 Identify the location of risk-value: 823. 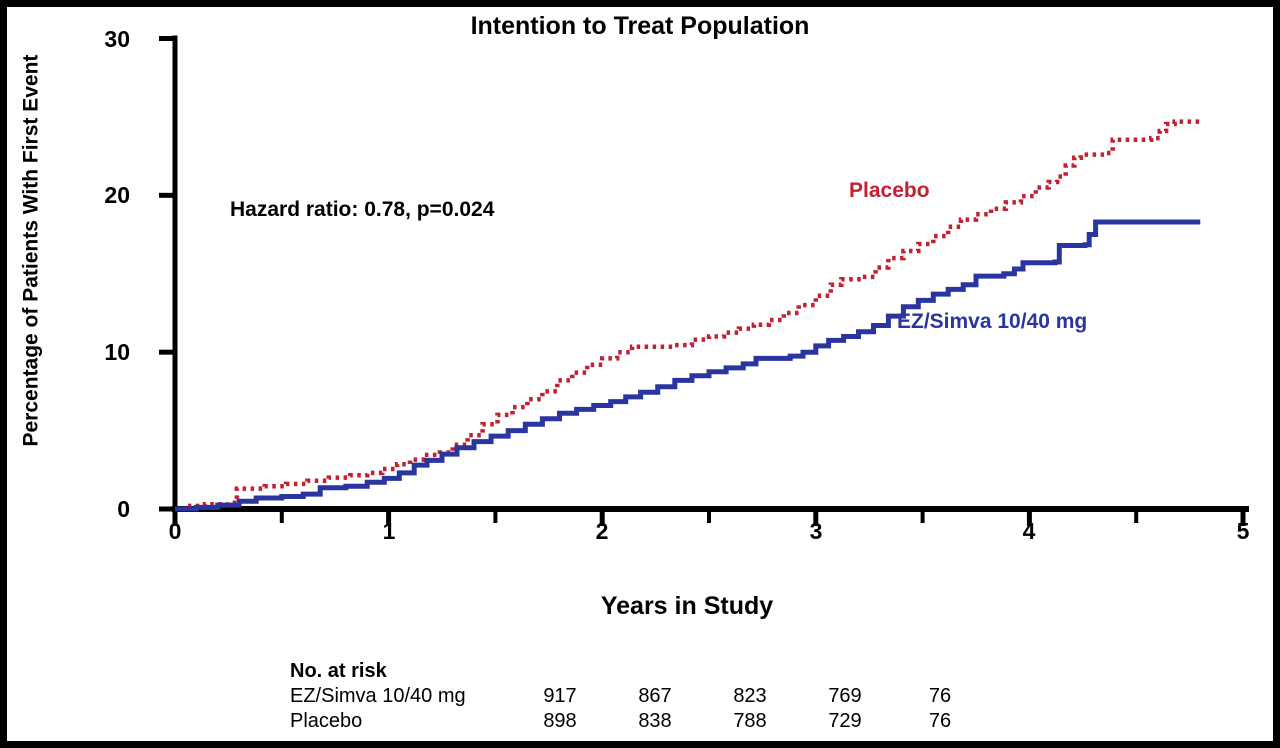
(750, 696).